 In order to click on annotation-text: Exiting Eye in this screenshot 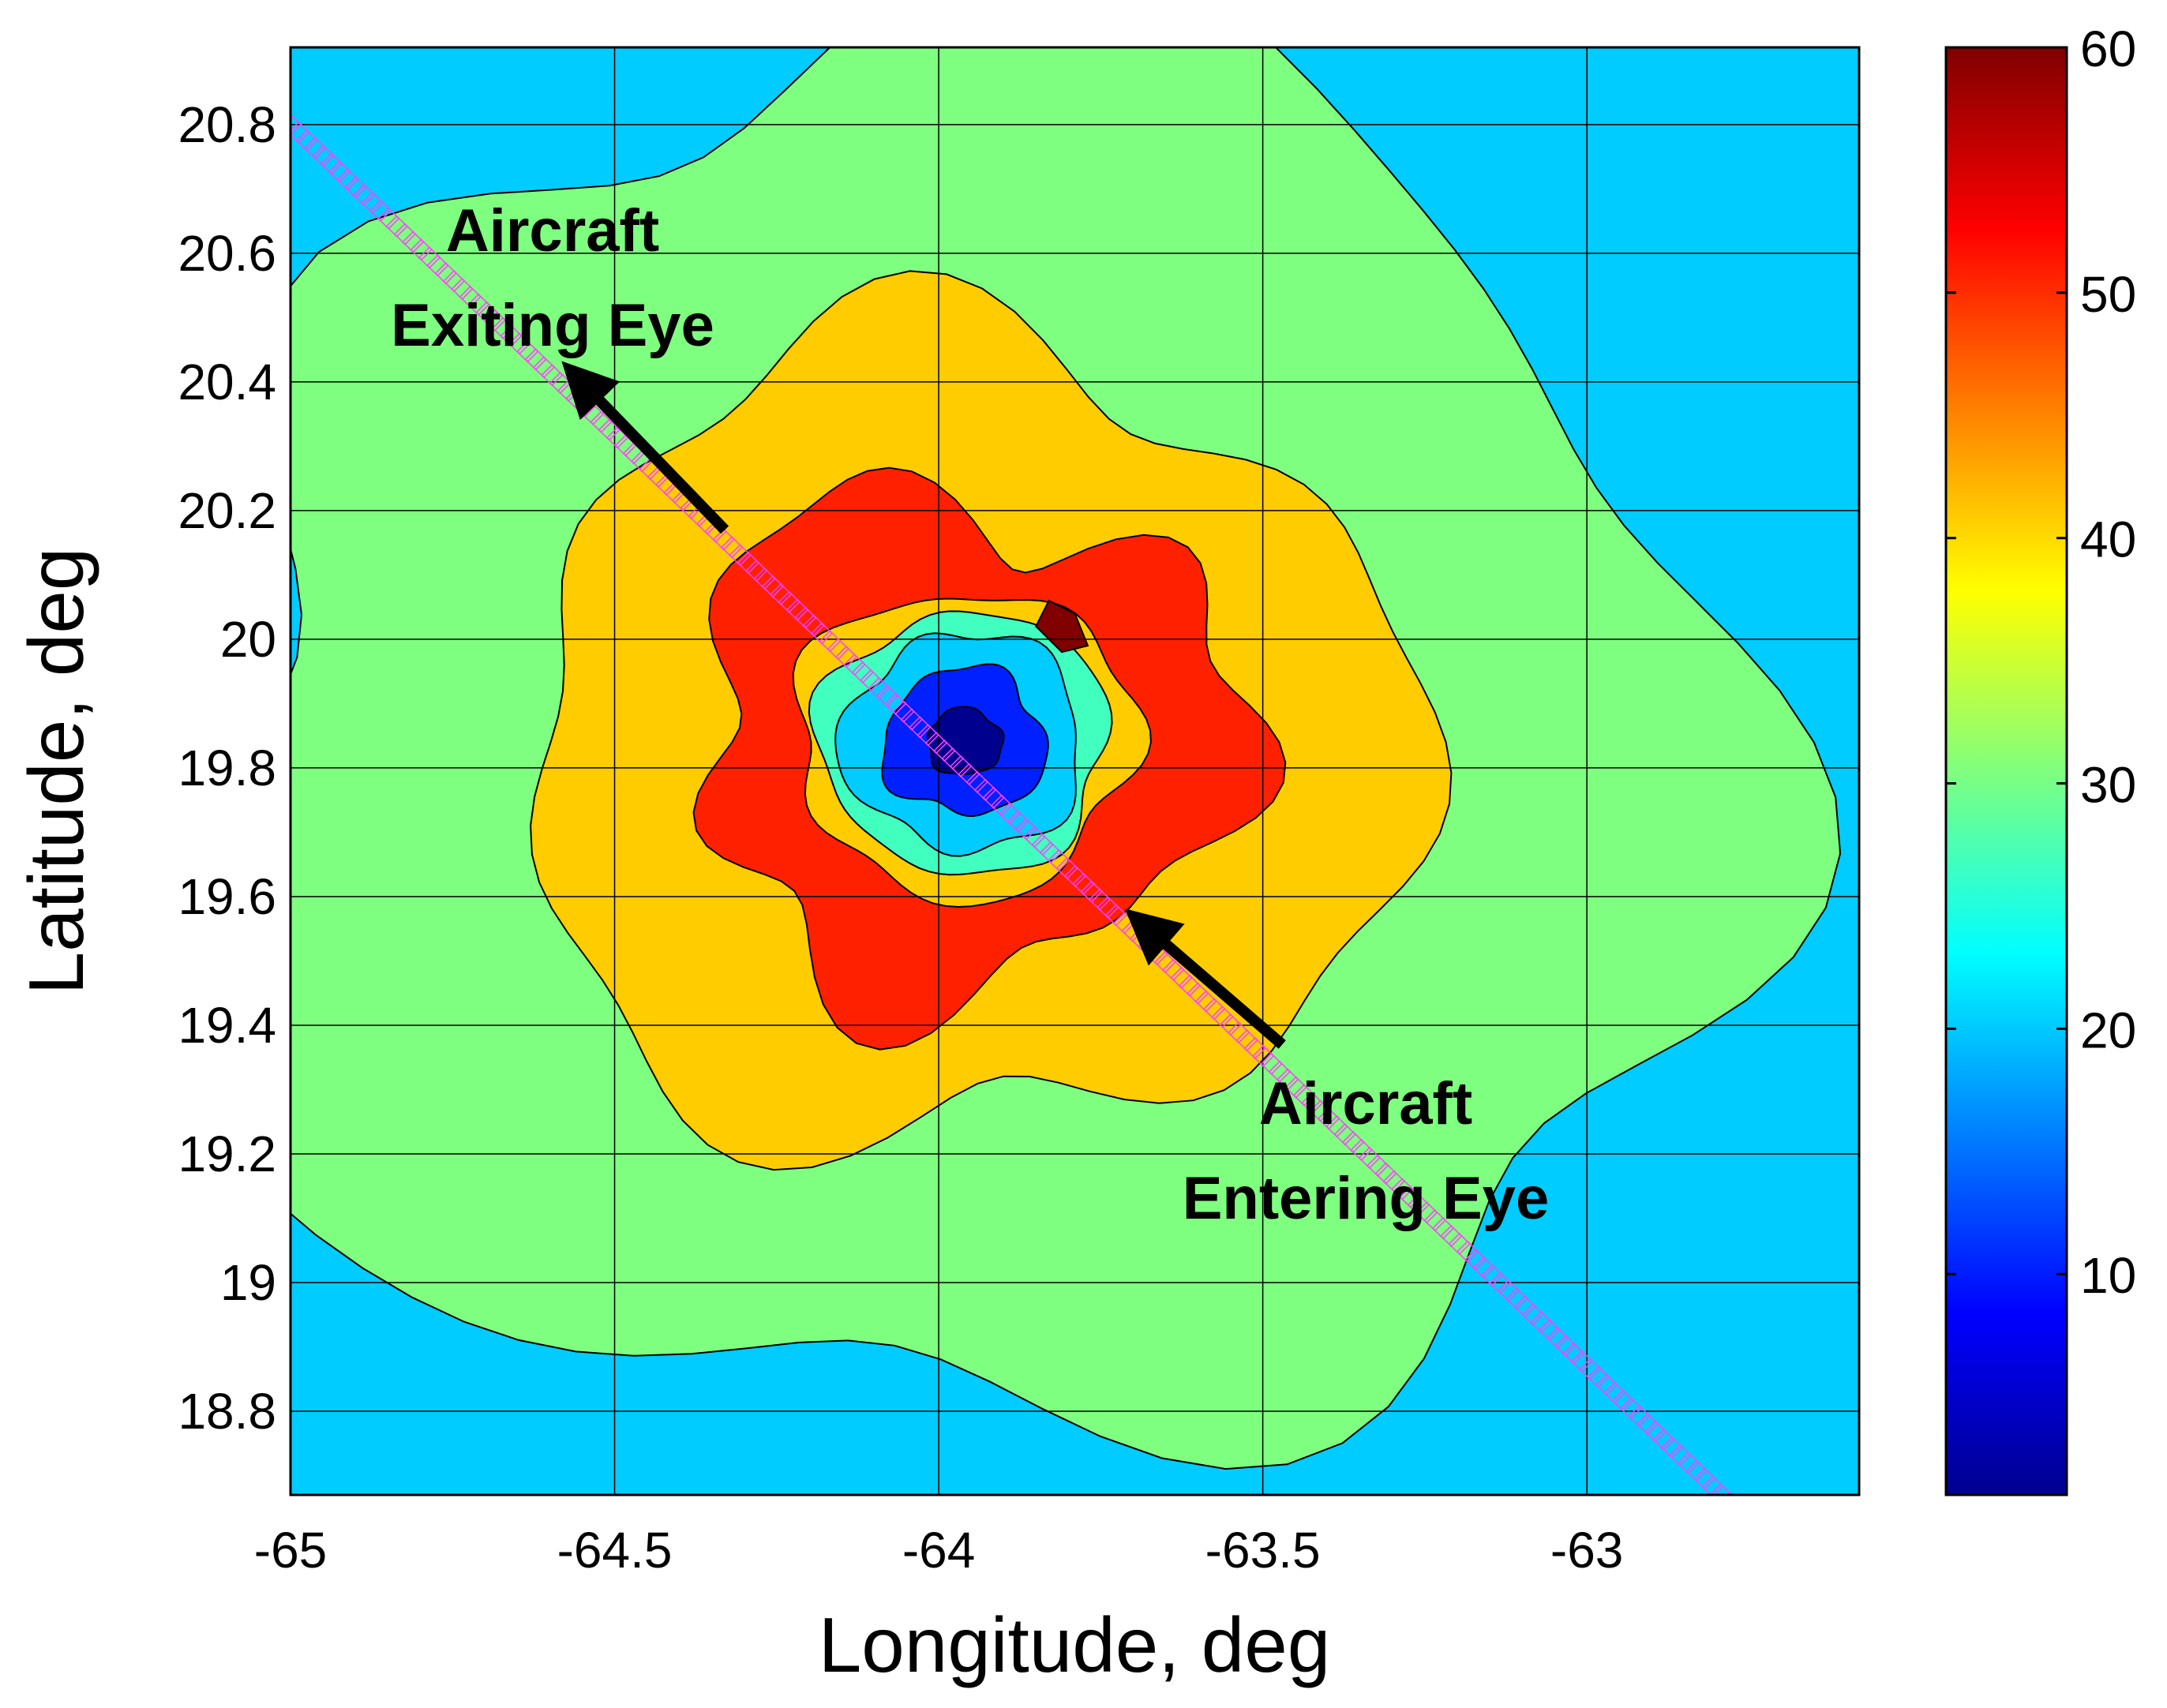, I will do `click(553, 325)`.